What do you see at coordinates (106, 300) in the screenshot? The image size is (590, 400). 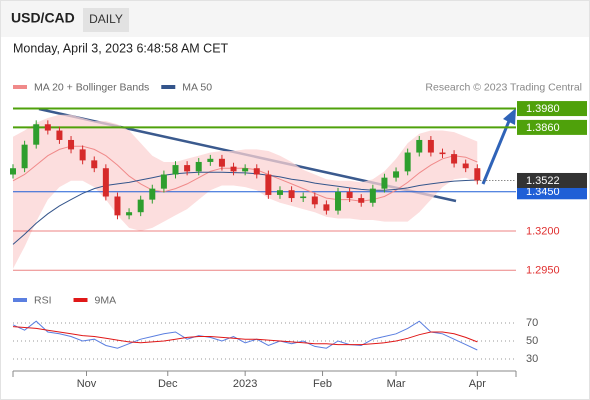 I see `legend-label: 9MA` at bounding box center [106, 300].